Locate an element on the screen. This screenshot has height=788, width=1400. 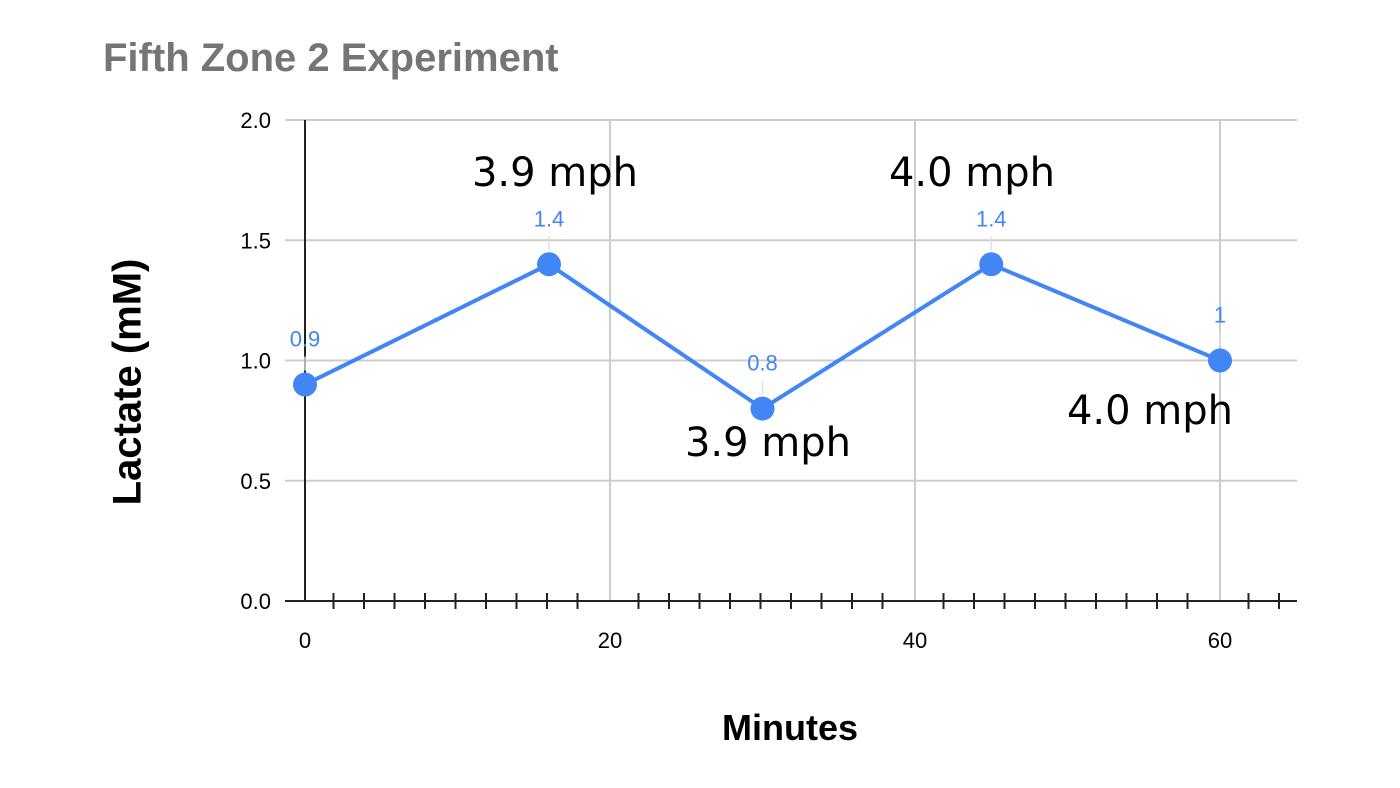
y-tick-label: 1.0 is located at coordinates (255, 361).